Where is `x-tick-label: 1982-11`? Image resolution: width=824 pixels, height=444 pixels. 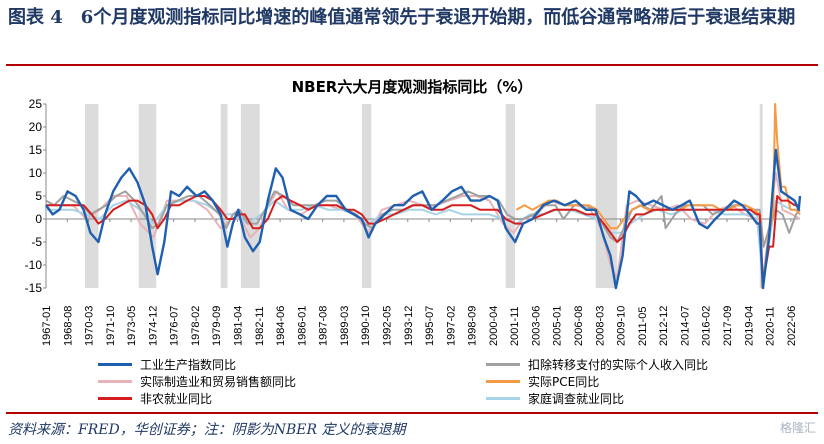 x-tick-label: 1982-11 is located at coordinates (260, 326).